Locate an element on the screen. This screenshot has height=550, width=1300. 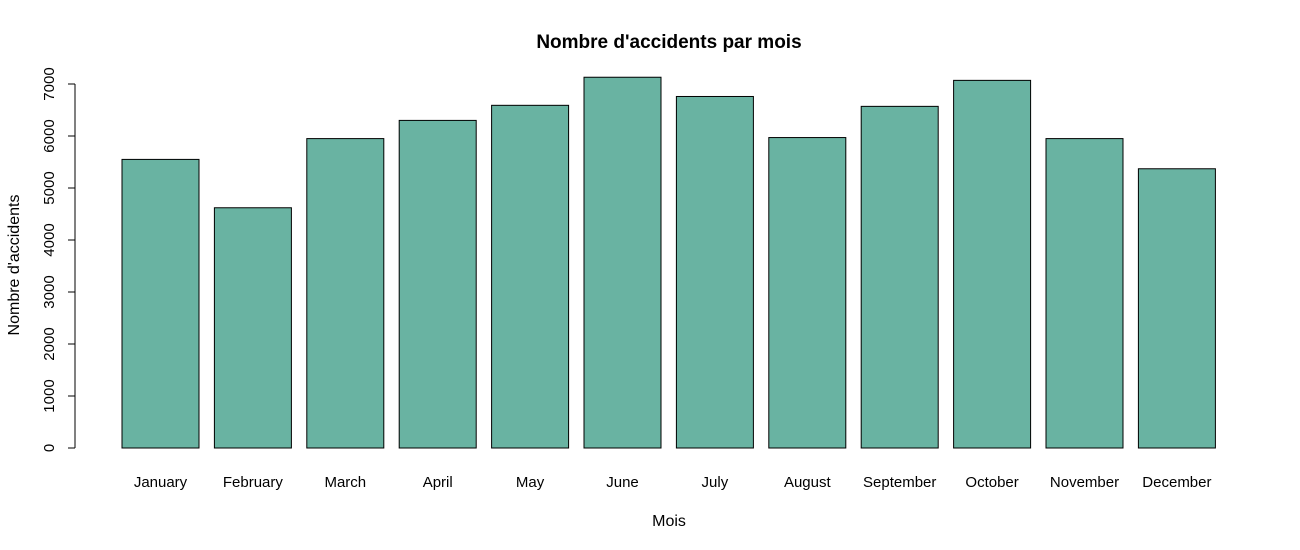
bar-july is located at coordinates (714, 272).